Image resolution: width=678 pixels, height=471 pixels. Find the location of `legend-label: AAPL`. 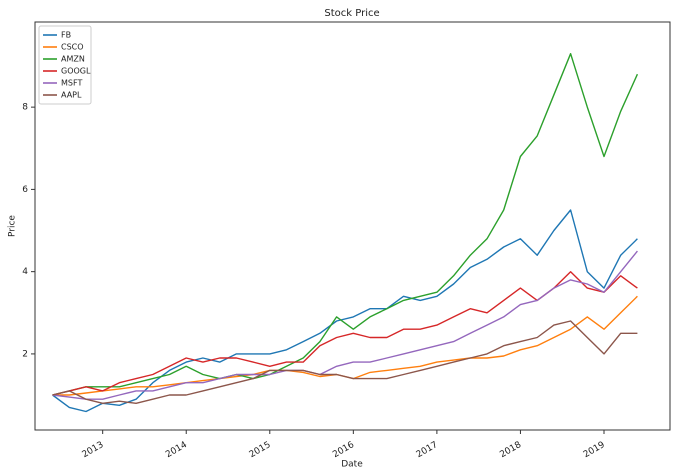

legend-label: AAPL is located at coordinates (71, 95).